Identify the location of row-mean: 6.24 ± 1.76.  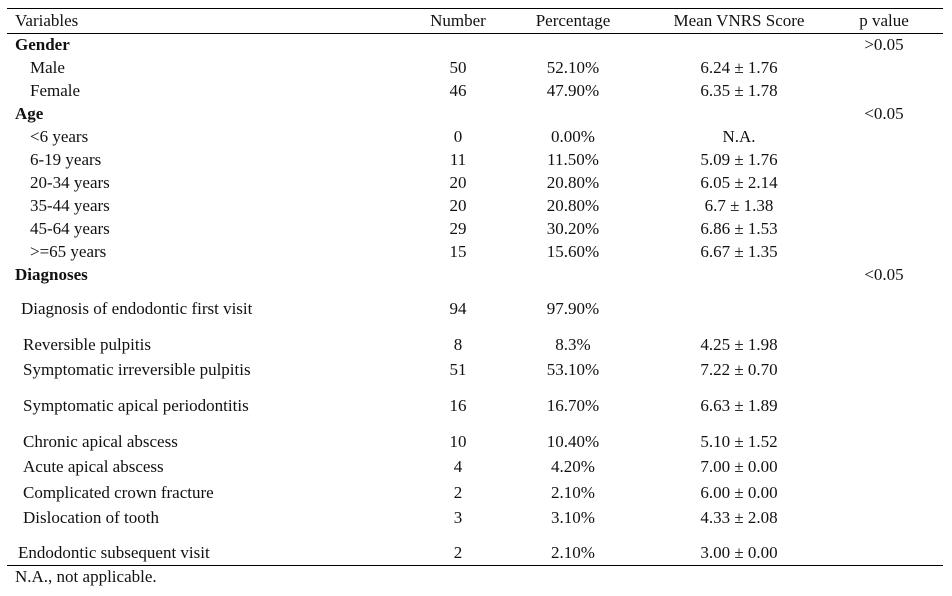
(739, 67).